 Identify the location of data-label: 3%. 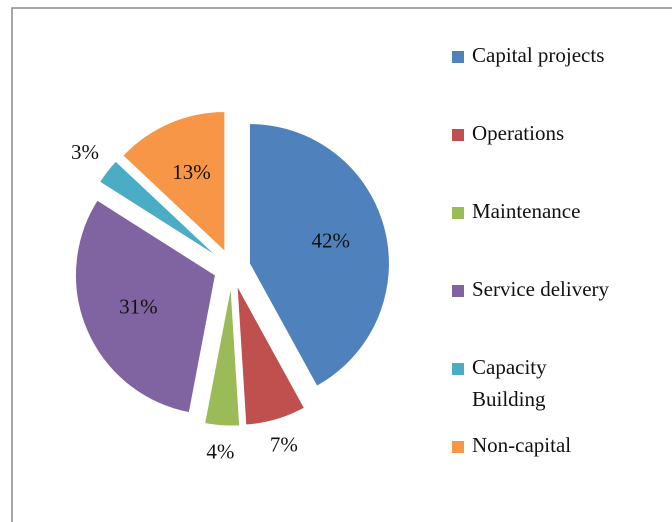
(85, 152).